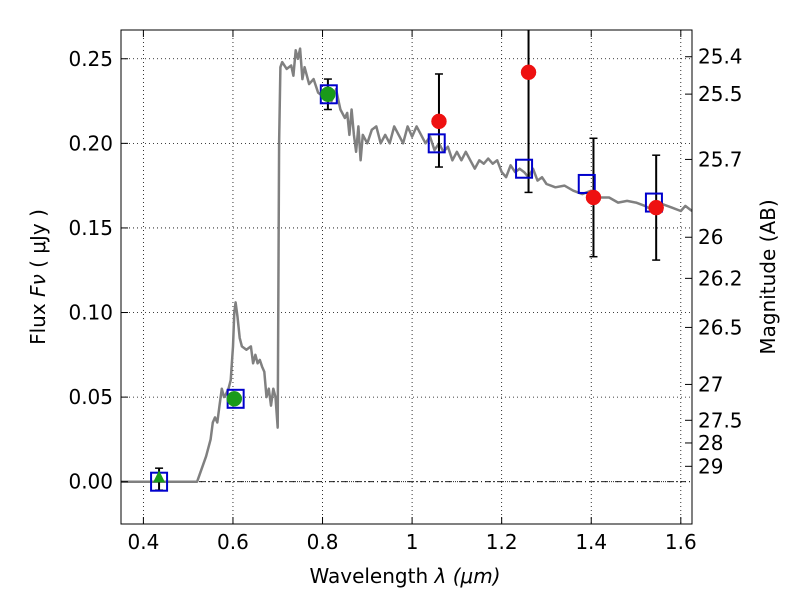 The height and width of the screenshot is (600, 800). Describe the element at coordinates (710, 237) in the screenshot. I see `mag-tick-label: 26` at that location.